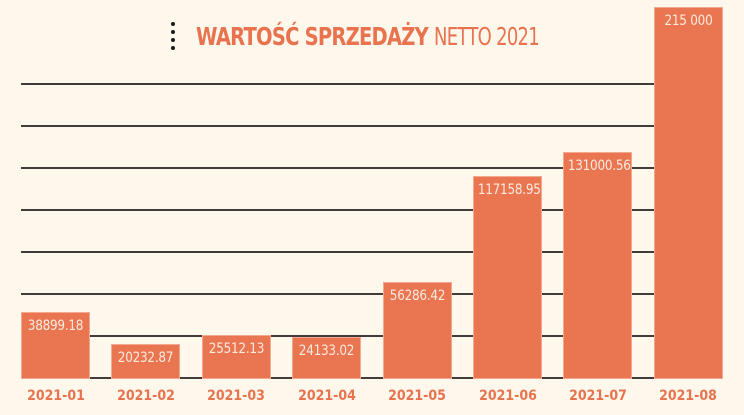 The height and width of the screenshot is (415, 744). What do you see at coordinates (326, 396) in the screenshot?
I see `x-axis-label: 2021-04` at bounding box center [326, 396].